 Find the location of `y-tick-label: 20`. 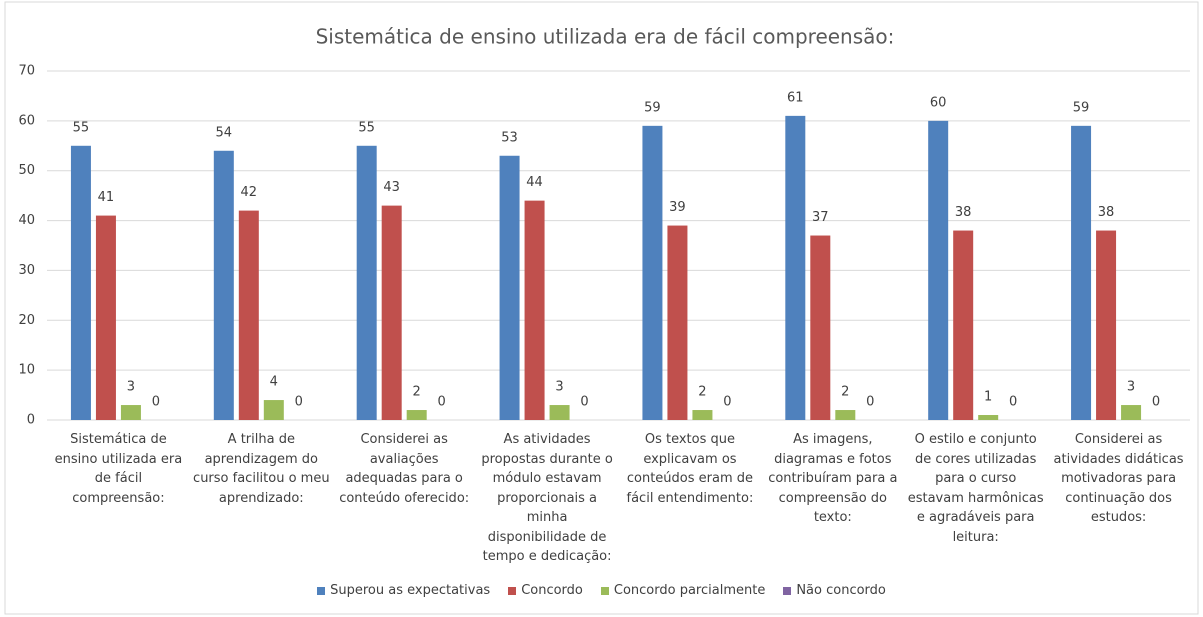

y-tick-label: 20 is located at coordinates (26, 320).